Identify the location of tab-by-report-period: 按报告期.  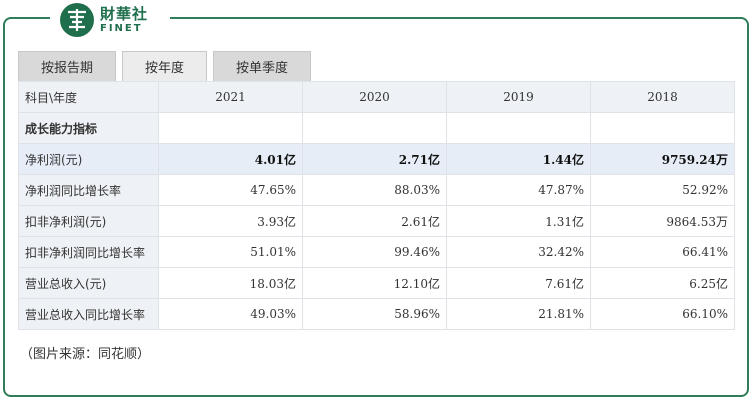
(67, 66).